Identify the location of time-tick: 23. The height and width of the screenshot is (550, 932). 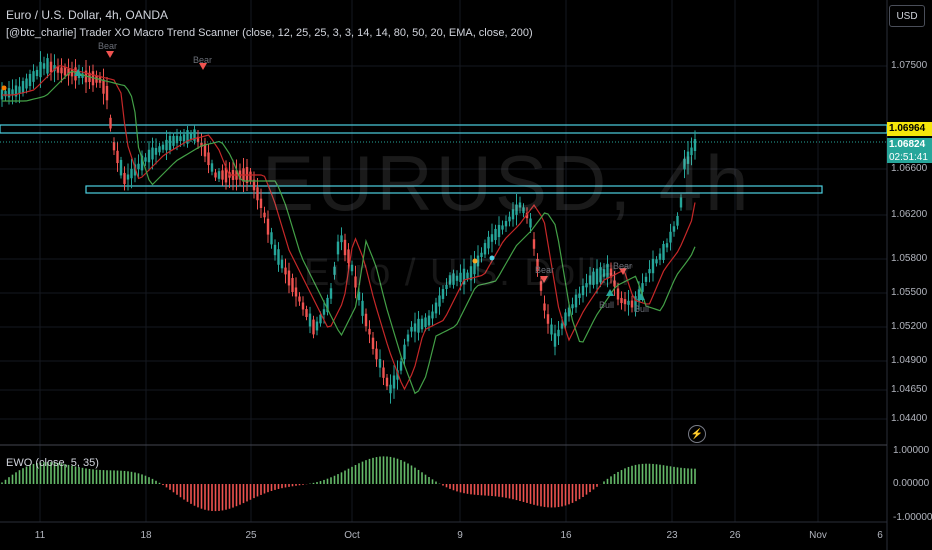
(672, 535).